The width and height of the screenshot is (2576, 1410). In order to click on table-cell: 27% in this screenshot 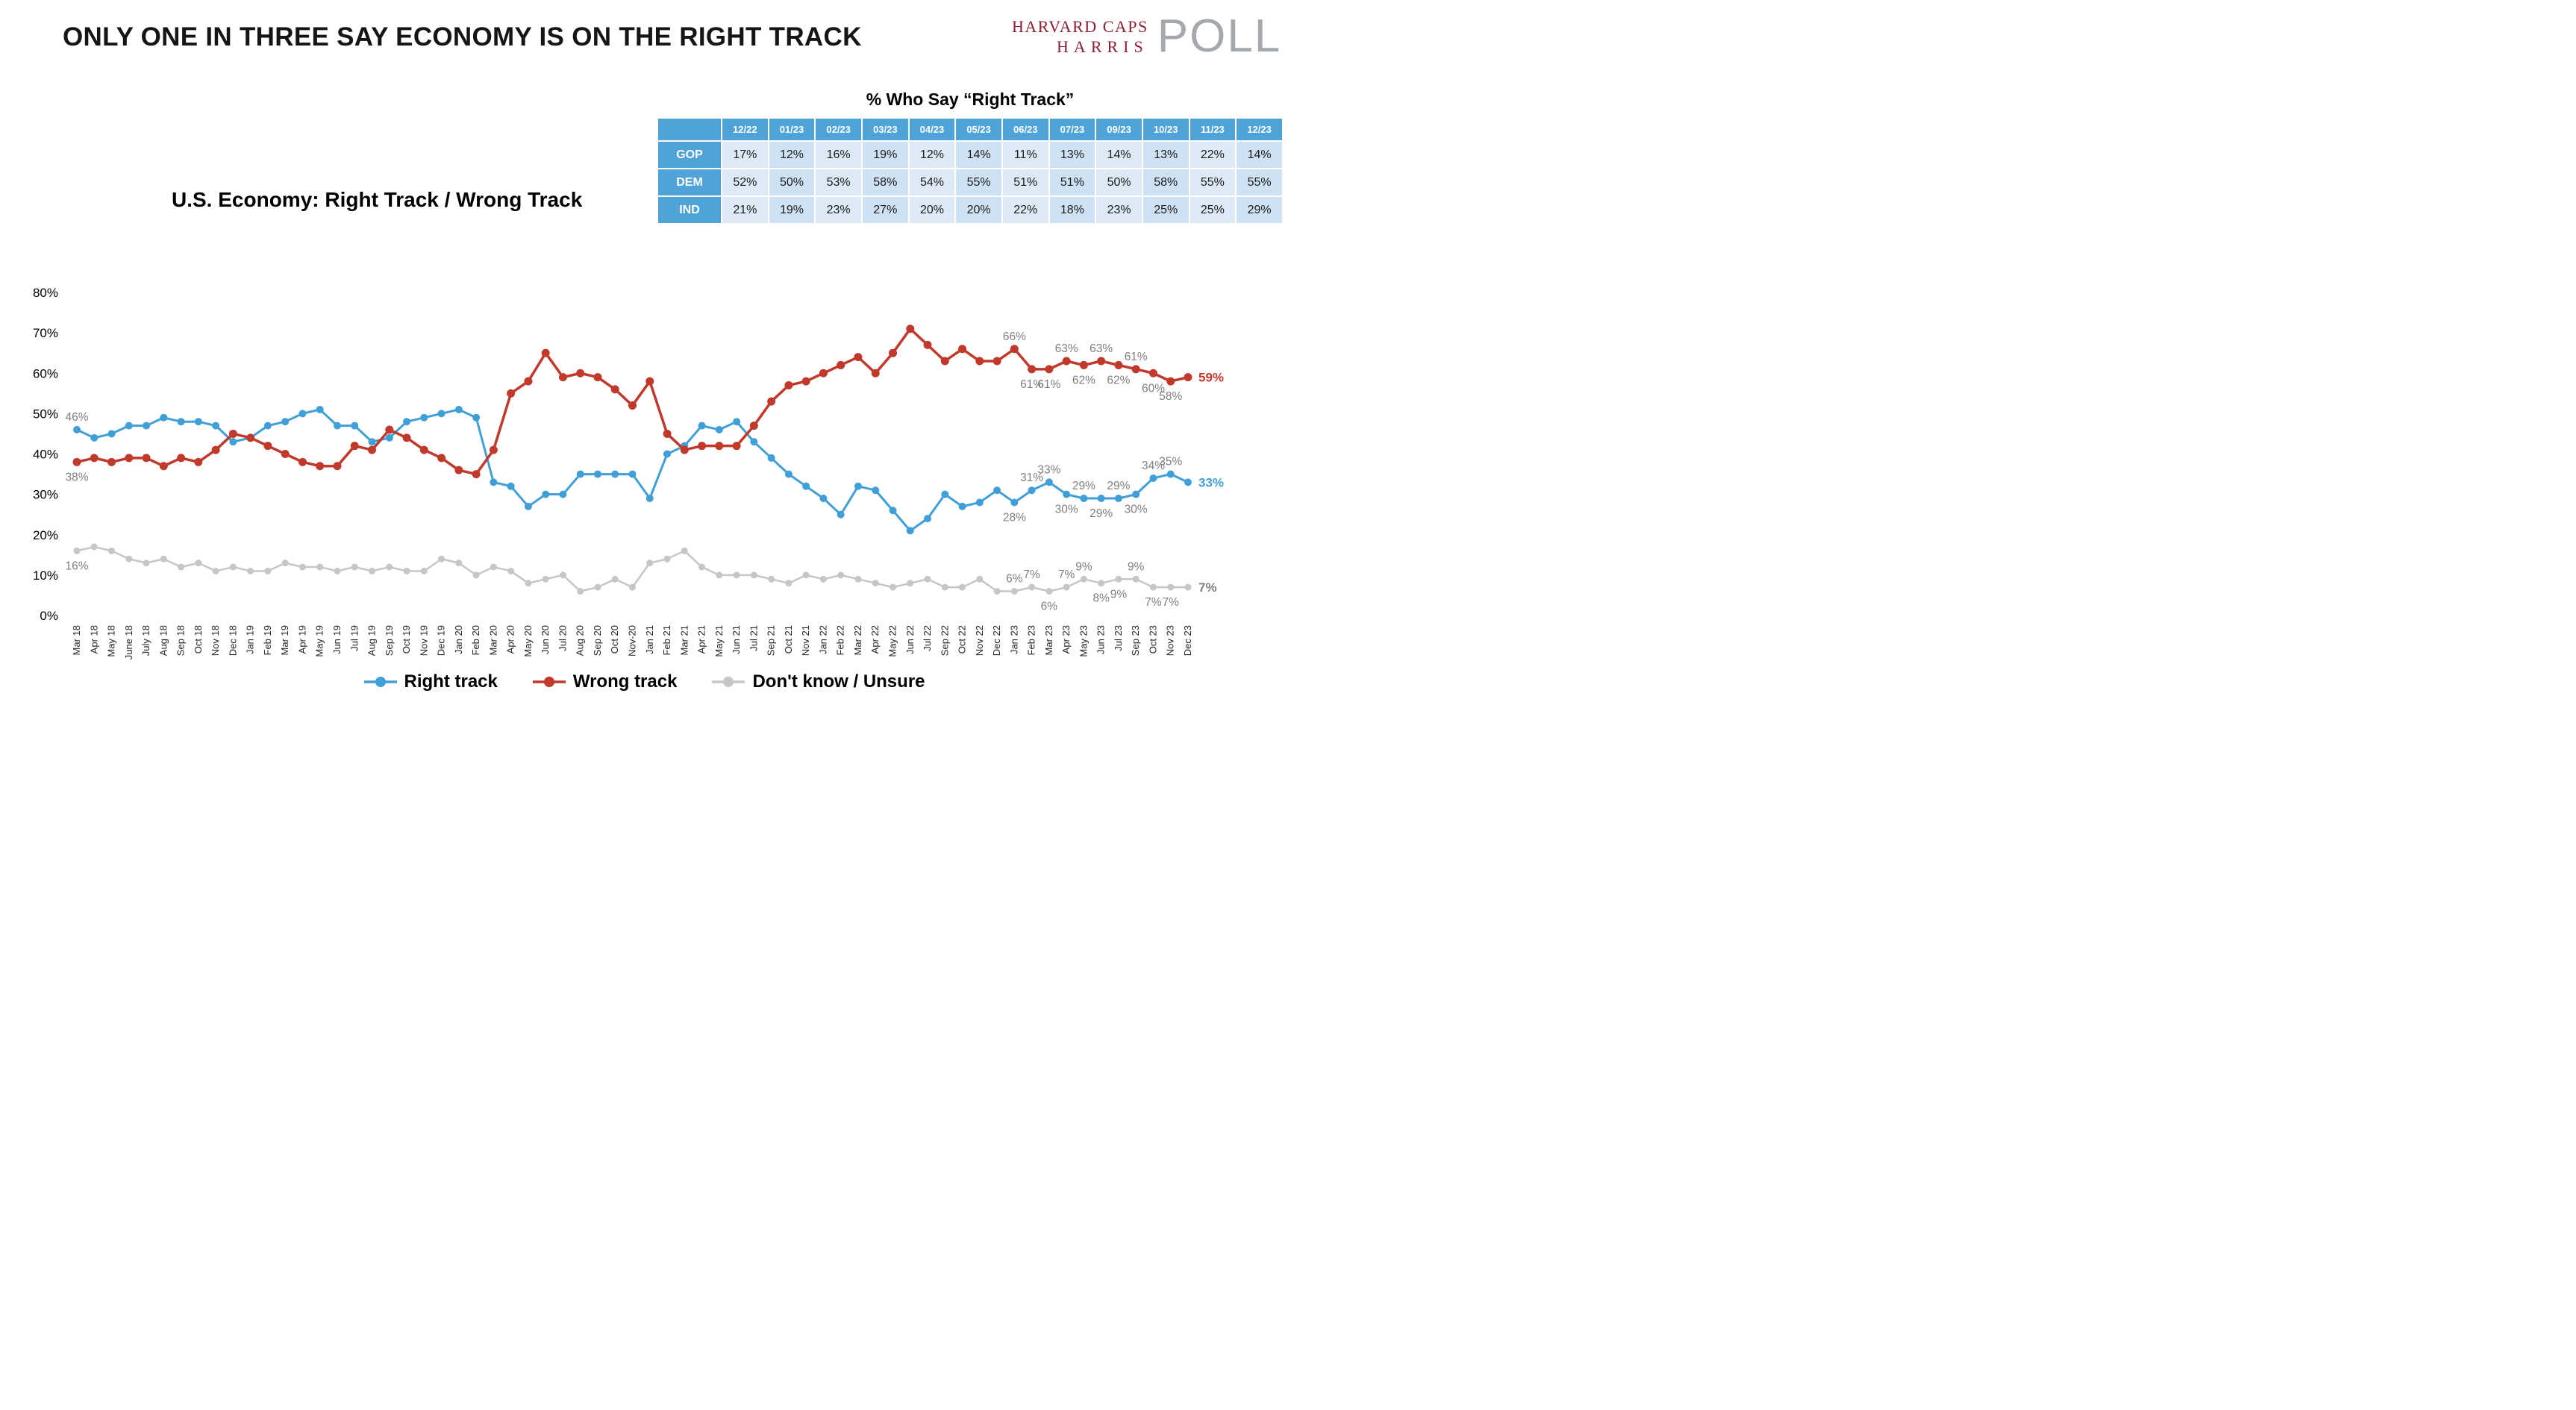, I will do `click(885, 210)`.